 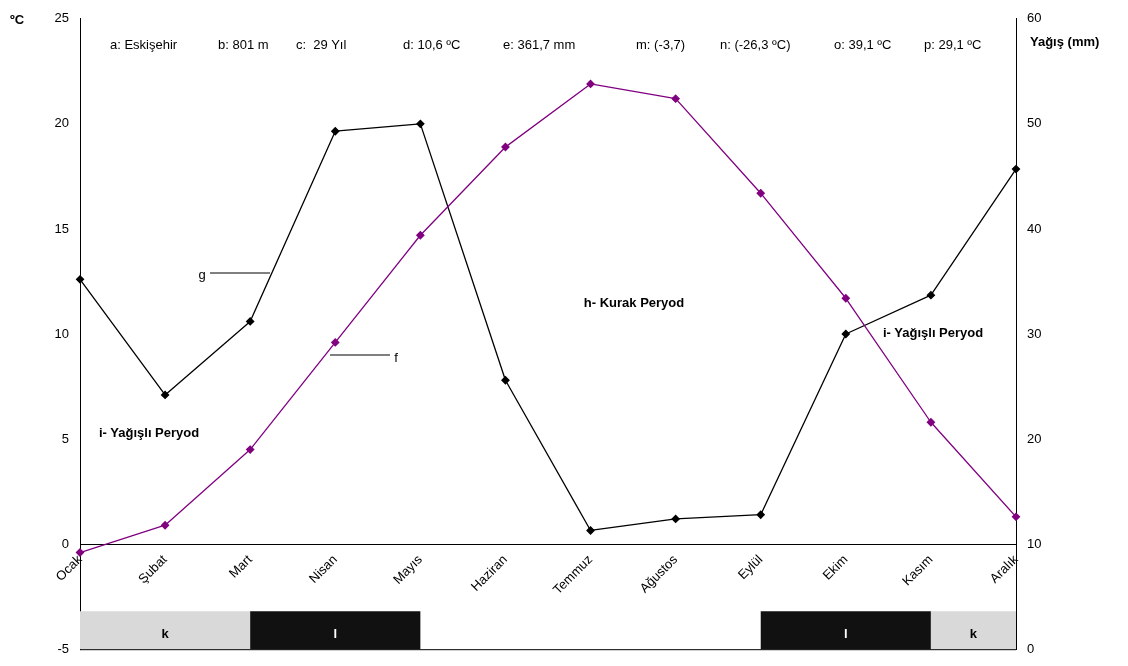 What do you see at coordinates (634, 302) in the screenshot?
I see `annotation: h- Kurak Peryod` at bounding box center [634, 302].